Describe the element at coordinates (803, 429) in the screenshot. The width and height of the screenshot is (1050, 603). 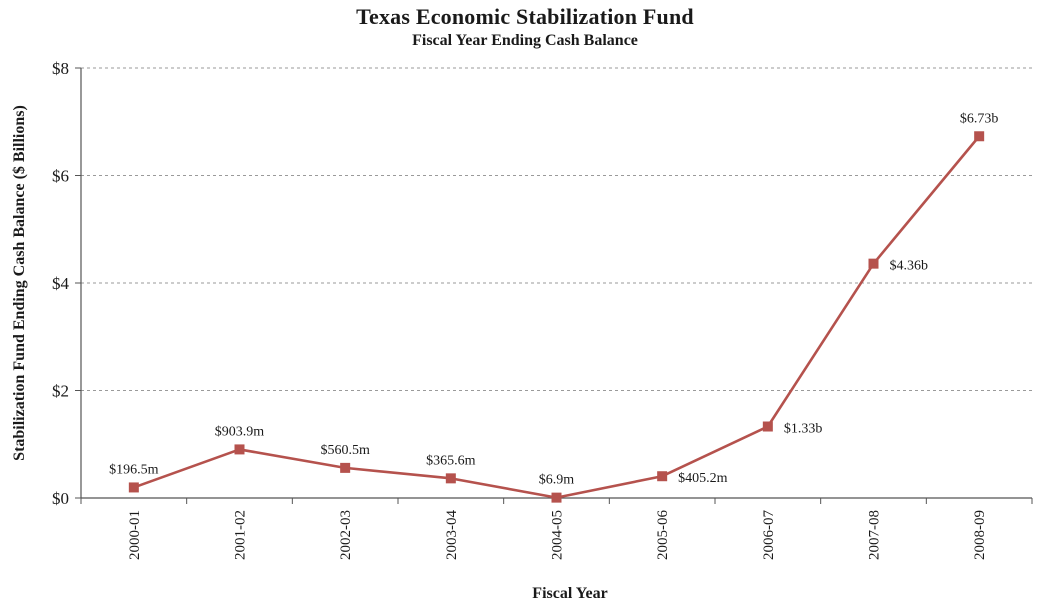
I see `data-label: $1.33b` at that location.